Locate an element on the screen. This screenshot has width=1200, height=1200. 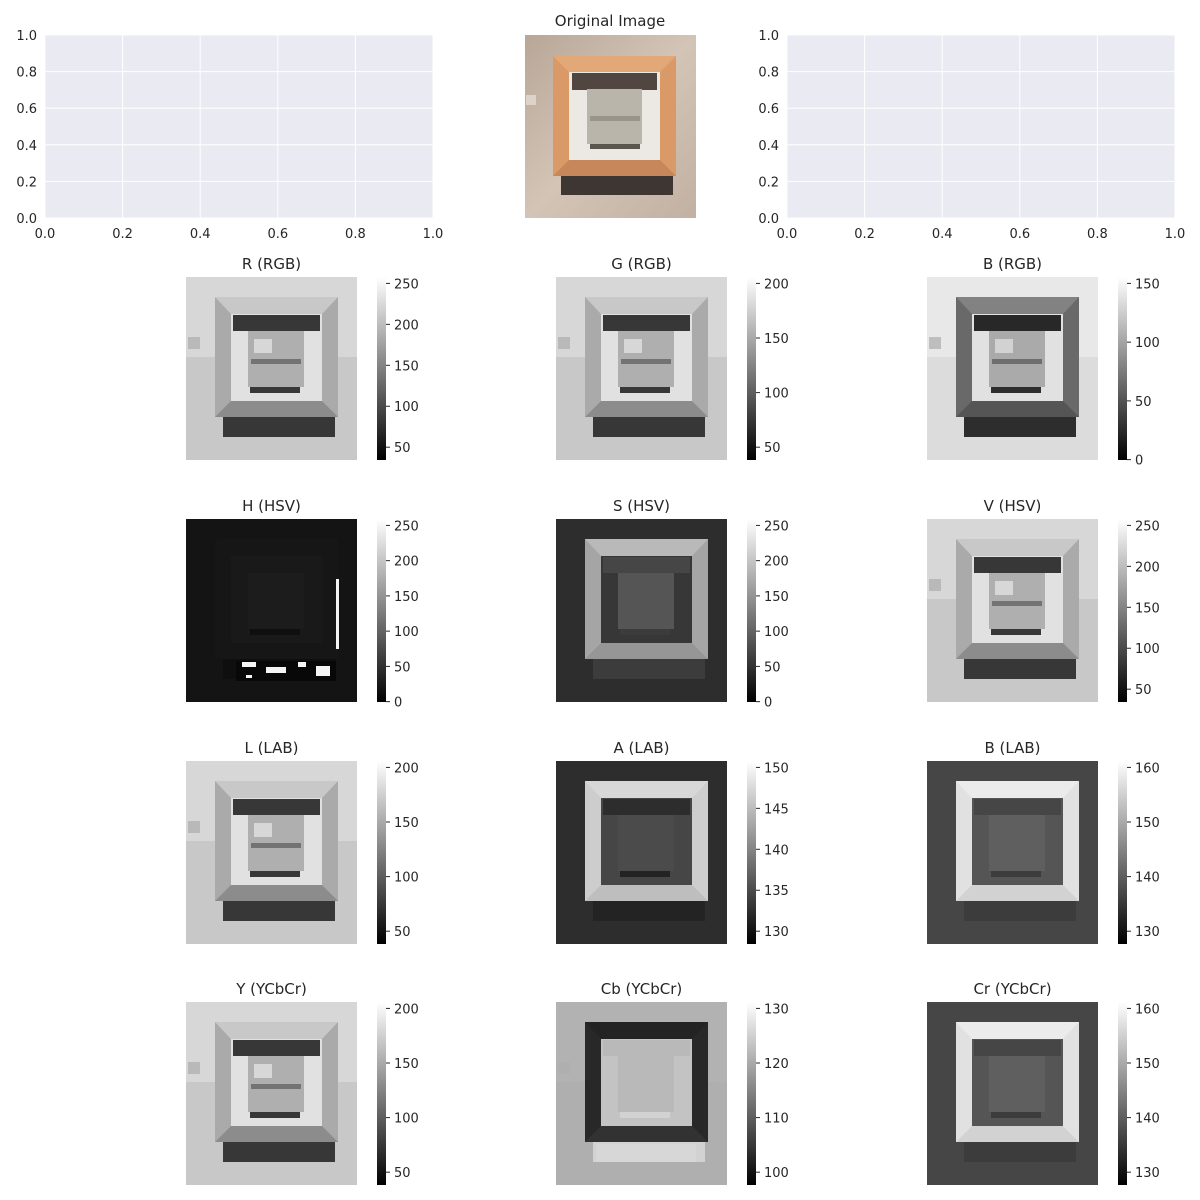
channel-panel: R (RGB) 250 200 150 100 50 is located at coordinates (302, 357).